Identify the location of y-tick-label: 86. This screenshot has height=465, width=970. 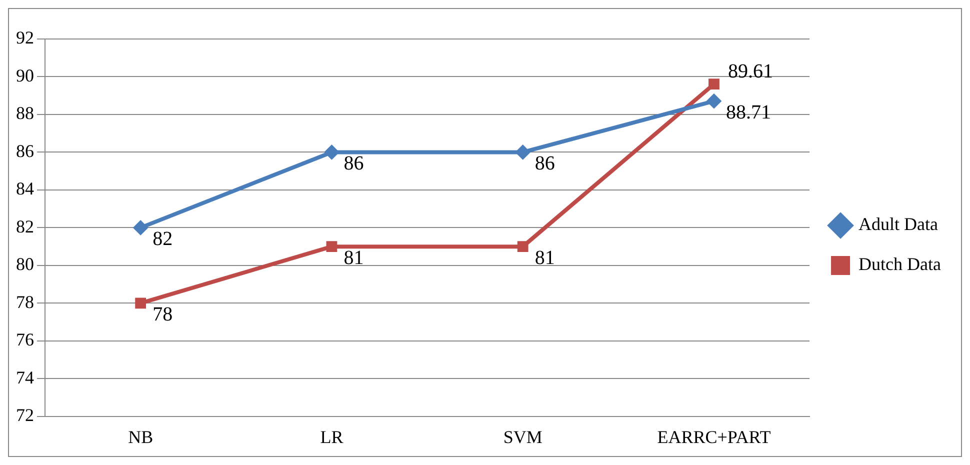
(25, 150).